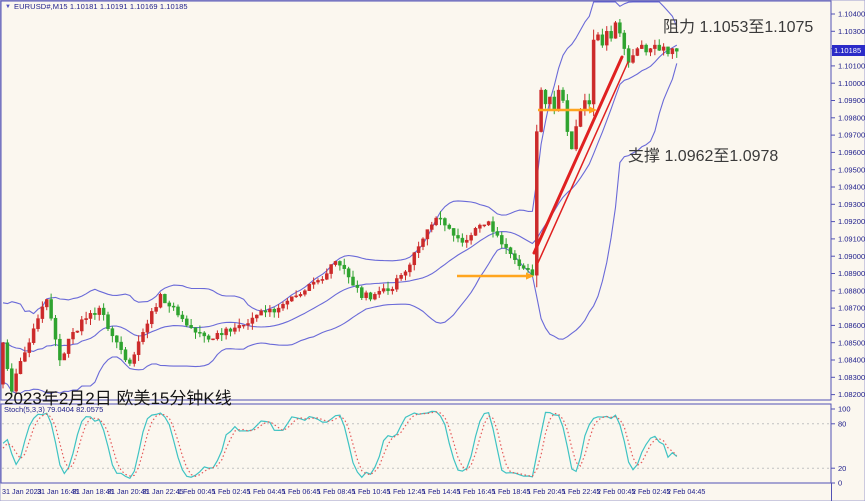 The image size is (865, 501). What do you see at coordinates (266, 491) in the screenshot?
I see `time-tick-label: 1 Feb 04:45` at bounding box center [266, 491].